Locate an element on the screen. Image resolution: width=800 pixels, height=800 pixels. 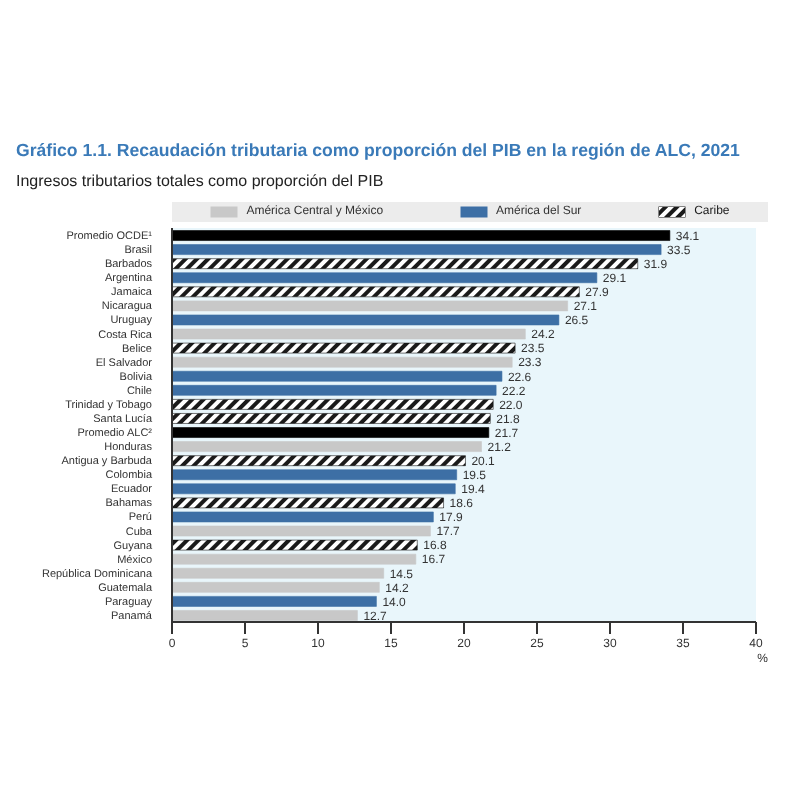
chart-subtitle: Ingresos tributarios totales como proporción del PIB is located at coordinates (201, 181).